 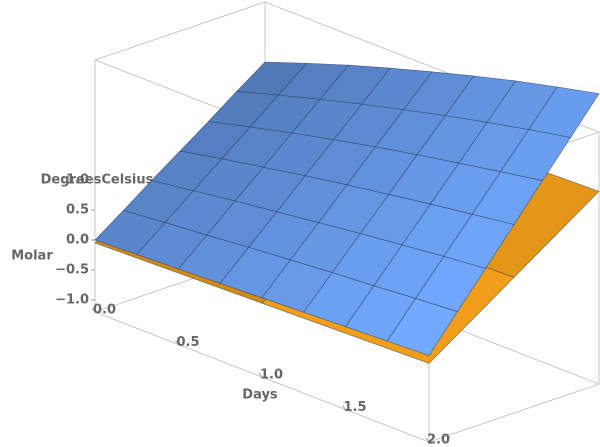 I want to click on x-tick-label: 0.0, so click(x=104, y=310).